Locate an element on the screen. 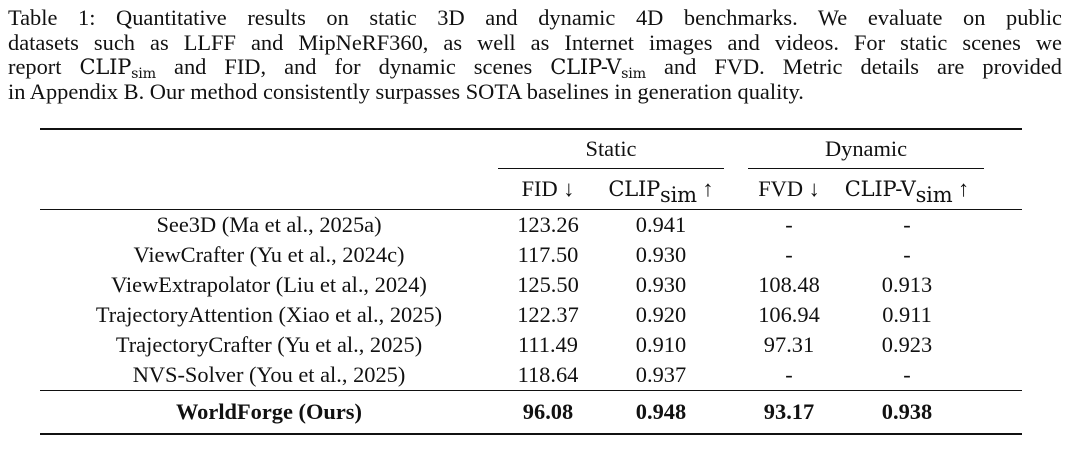  cell-clip: 0.910 is located at coordinates (661, 344).